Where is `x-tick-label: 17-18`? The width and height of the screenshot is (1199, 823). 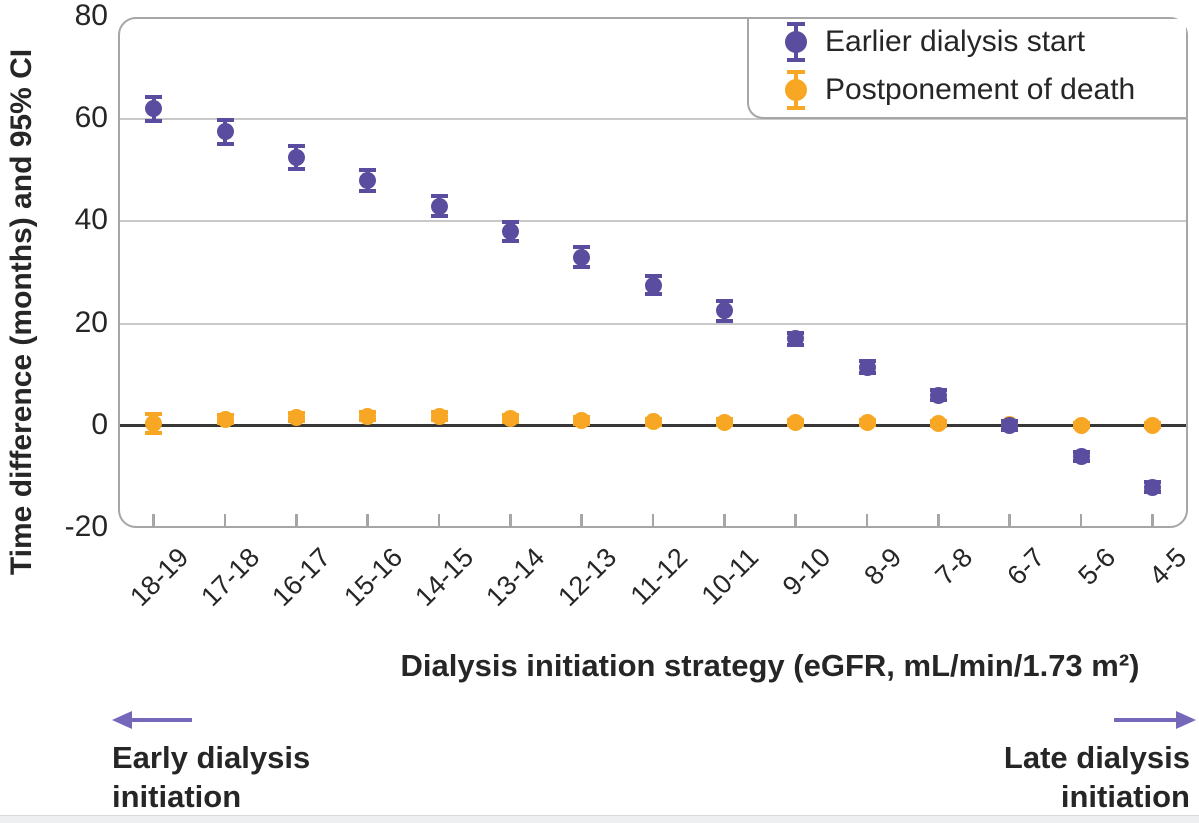 x-tick-label: 17-18 is located at coordinates (230, 577).